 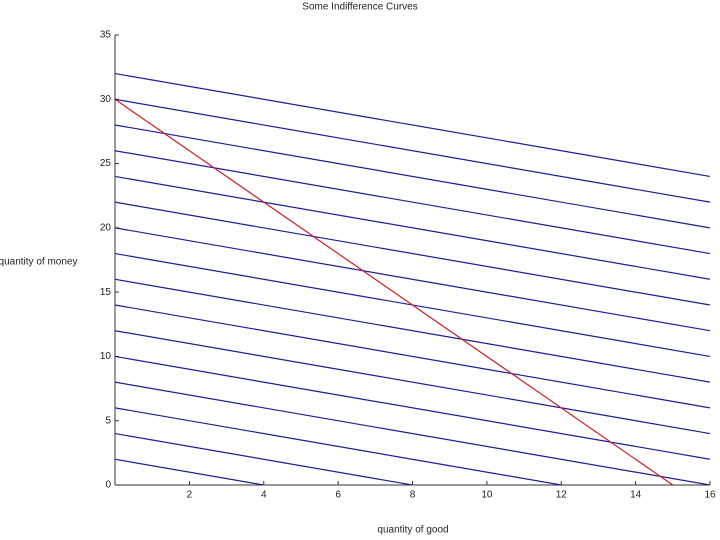 What do you see at coordinates (106, 35) in the screenshot?
I see `y-tick-label: 35` at bounding box center [106, 35].